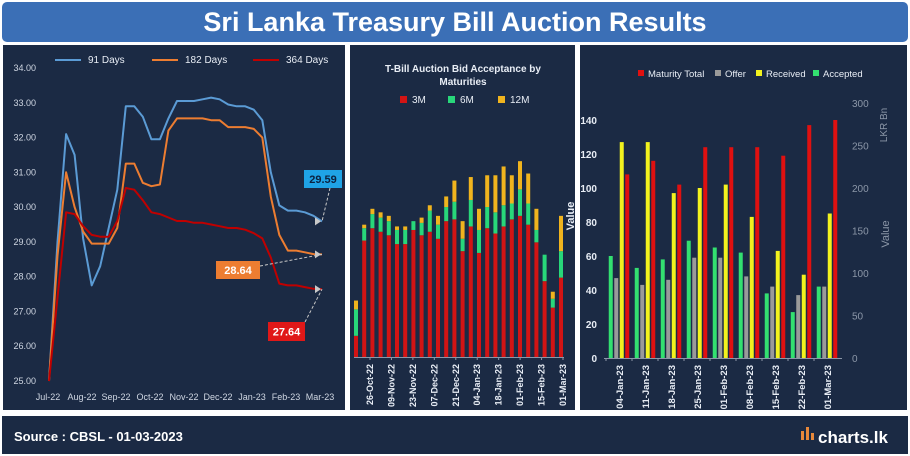 Image resolution: width=910 pixels, height=456 pixels. Describe the element at coordinates (286, 397) in the screenshot. I see `x-tick-label: Feb-23` at that location.